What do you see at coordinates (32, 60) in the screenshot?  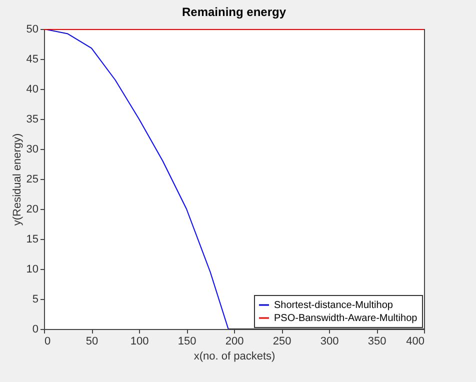 I see `y-tick-label: 45` at bounding box center [32, 60].